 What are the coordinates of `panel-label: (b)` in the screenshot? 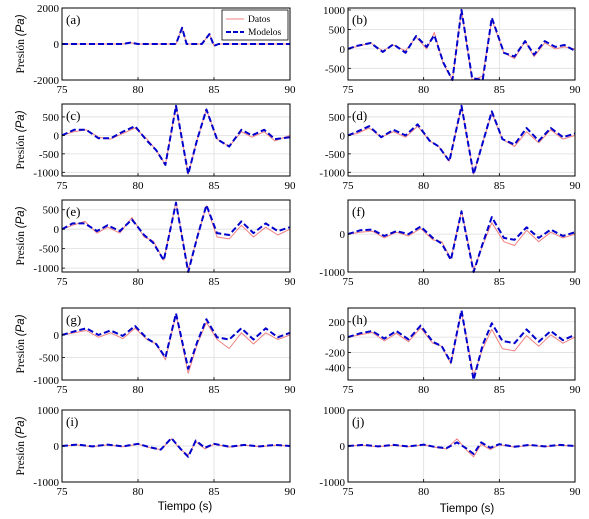 It's located at (359, 19).